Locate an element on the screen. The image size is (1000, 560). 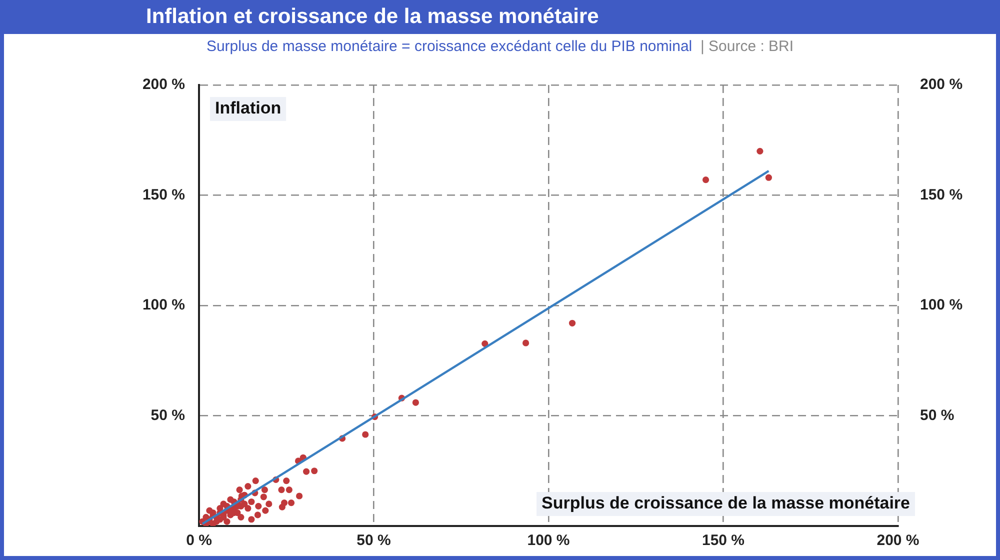
y2-tick-label: 200 % is located at coordinates (941, 85).